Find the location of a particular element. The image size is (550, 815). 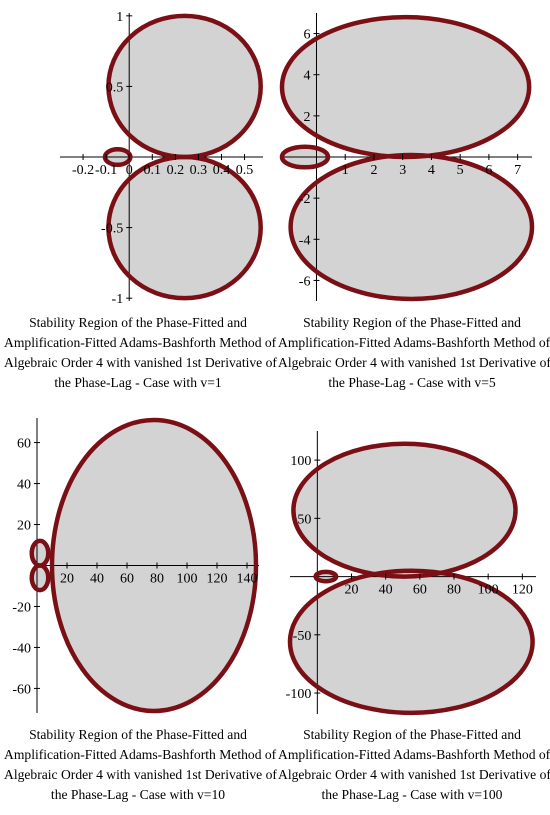

y-tick-label: 0.5 is located at coordinates (115, 87).